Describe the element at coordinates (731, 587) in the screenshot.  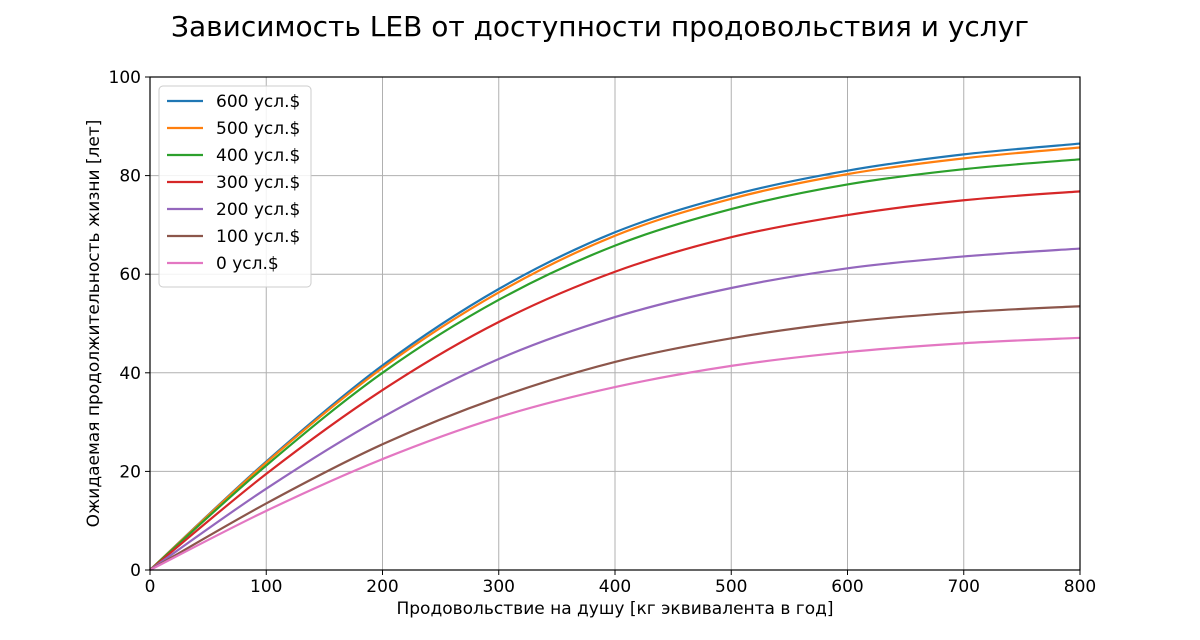
I see `x-tick-label: 500` at that location.